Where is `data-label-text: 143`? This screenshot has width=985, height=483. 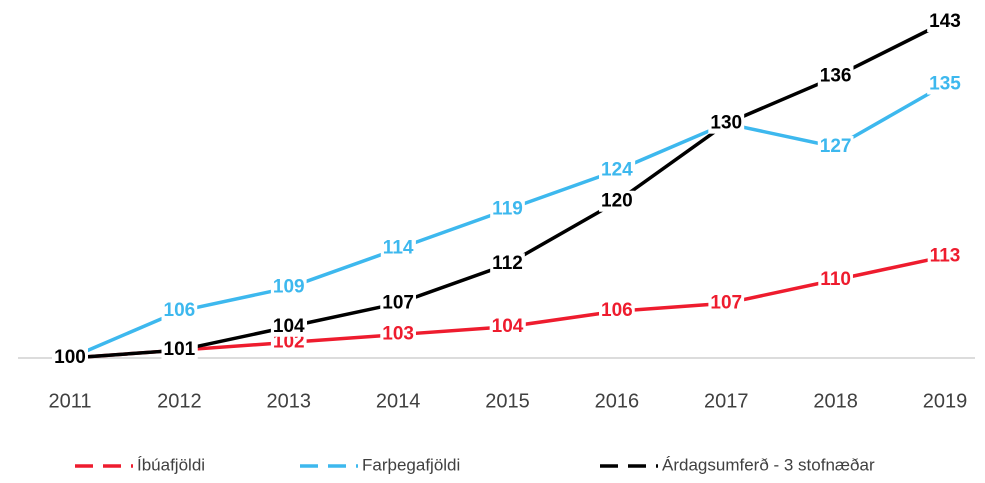 data-label-text: 143 is located at coordinates (945, 21).